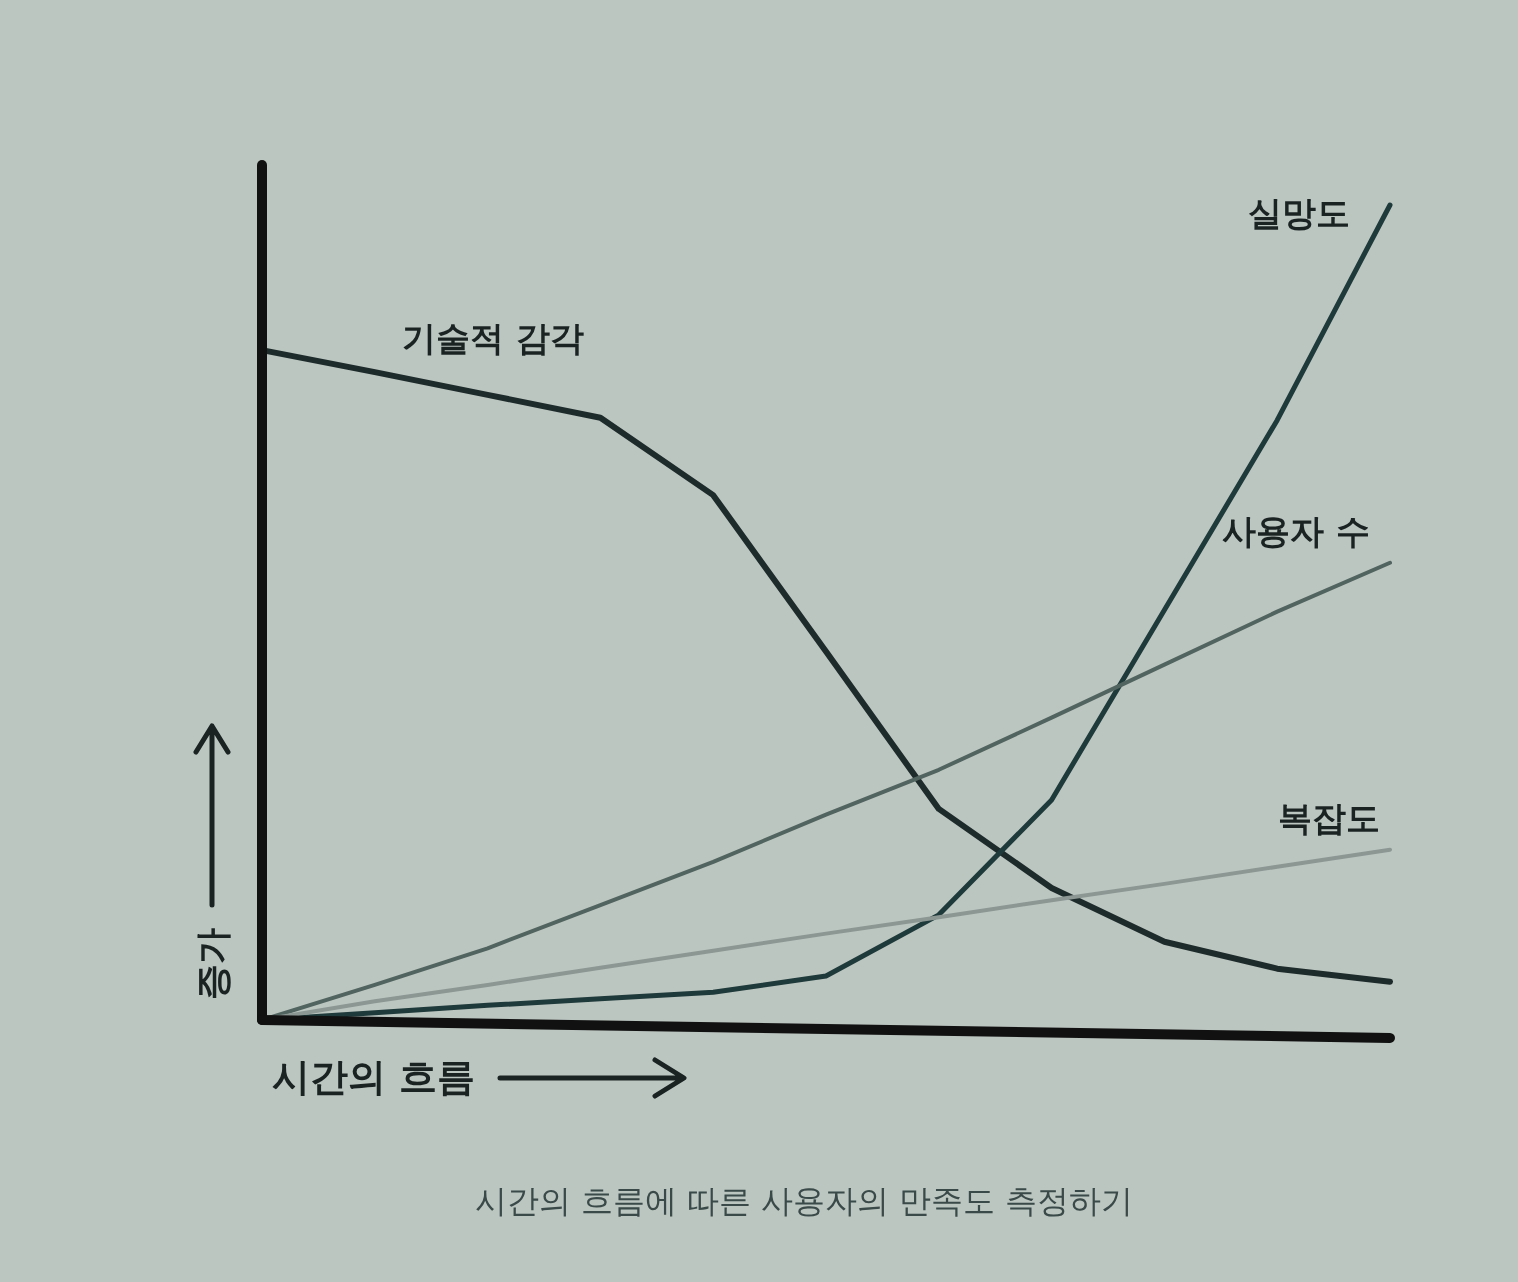 This screenshot has height=1282, width=1518. What do you see at coordinates (493, 338) in the screenshot?
I see `series-label: 기술적 감각` at bounding box center [493, 338].